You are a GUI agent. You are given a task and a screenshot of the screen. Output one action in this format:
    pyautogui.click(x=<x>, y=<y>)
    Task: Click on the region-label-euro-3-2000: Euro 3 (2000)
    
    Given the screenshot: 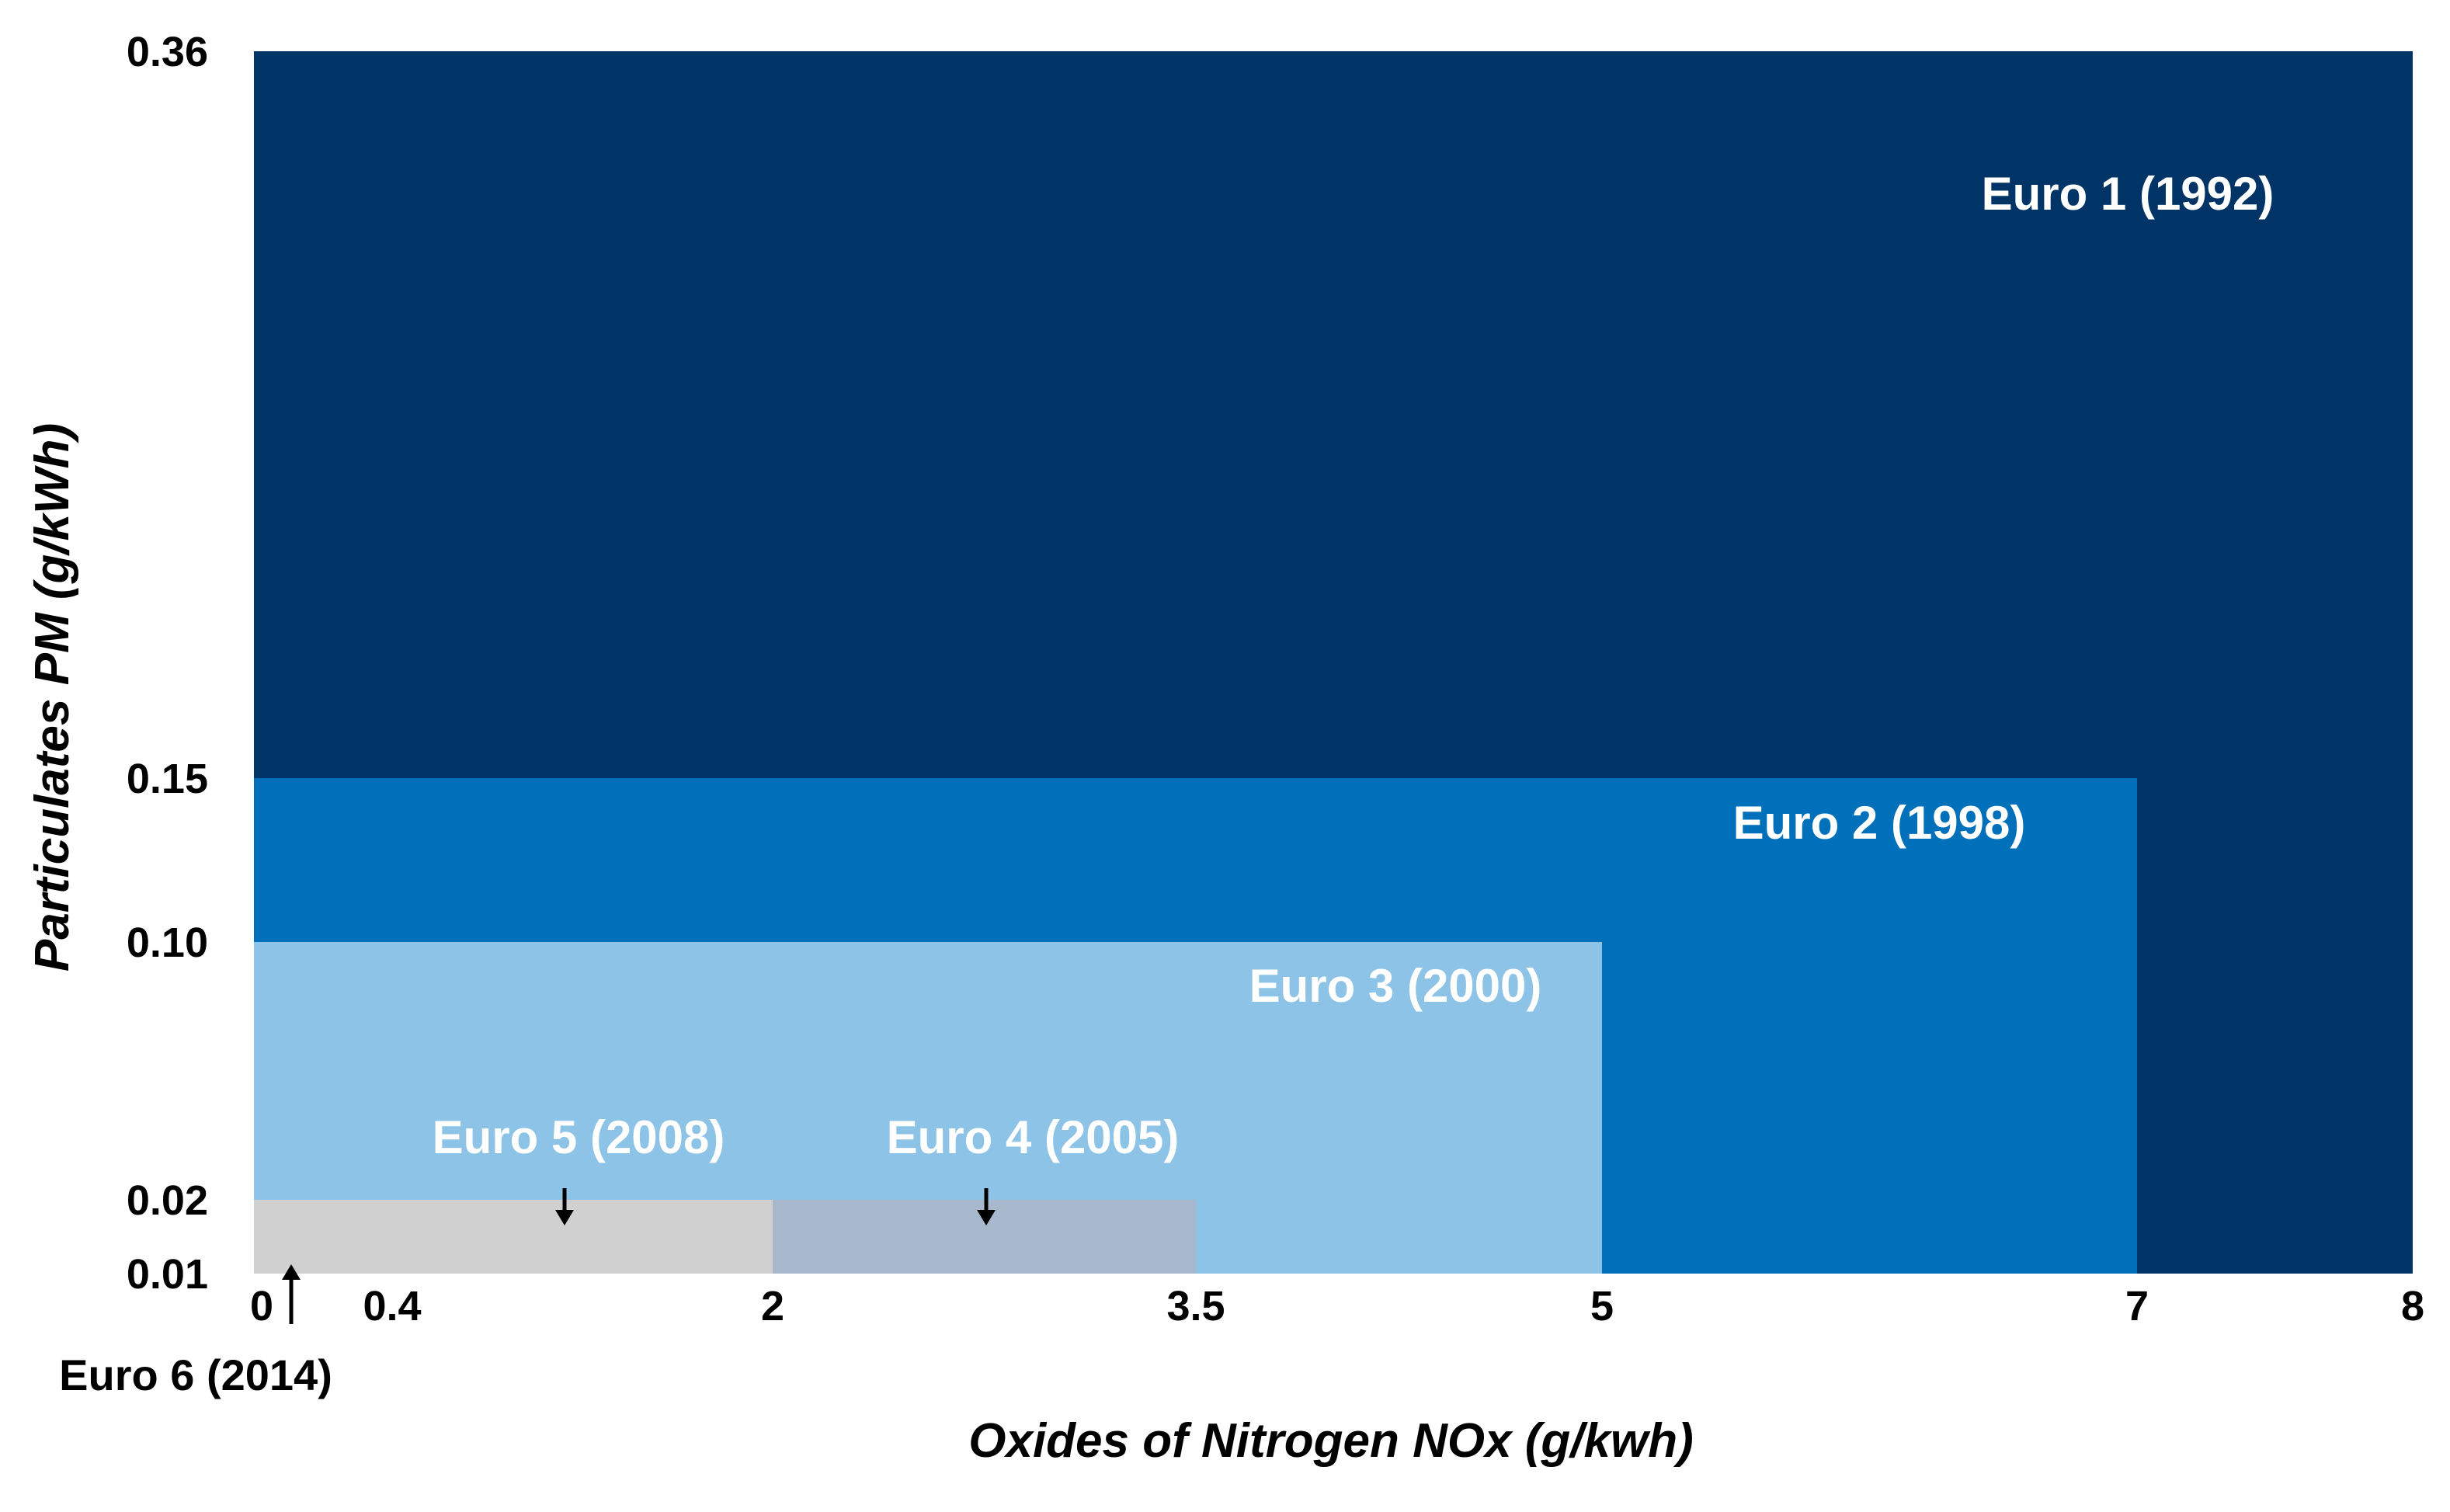 What is the action you would take?
    pyautogui.click(x=1395, y=986)
    